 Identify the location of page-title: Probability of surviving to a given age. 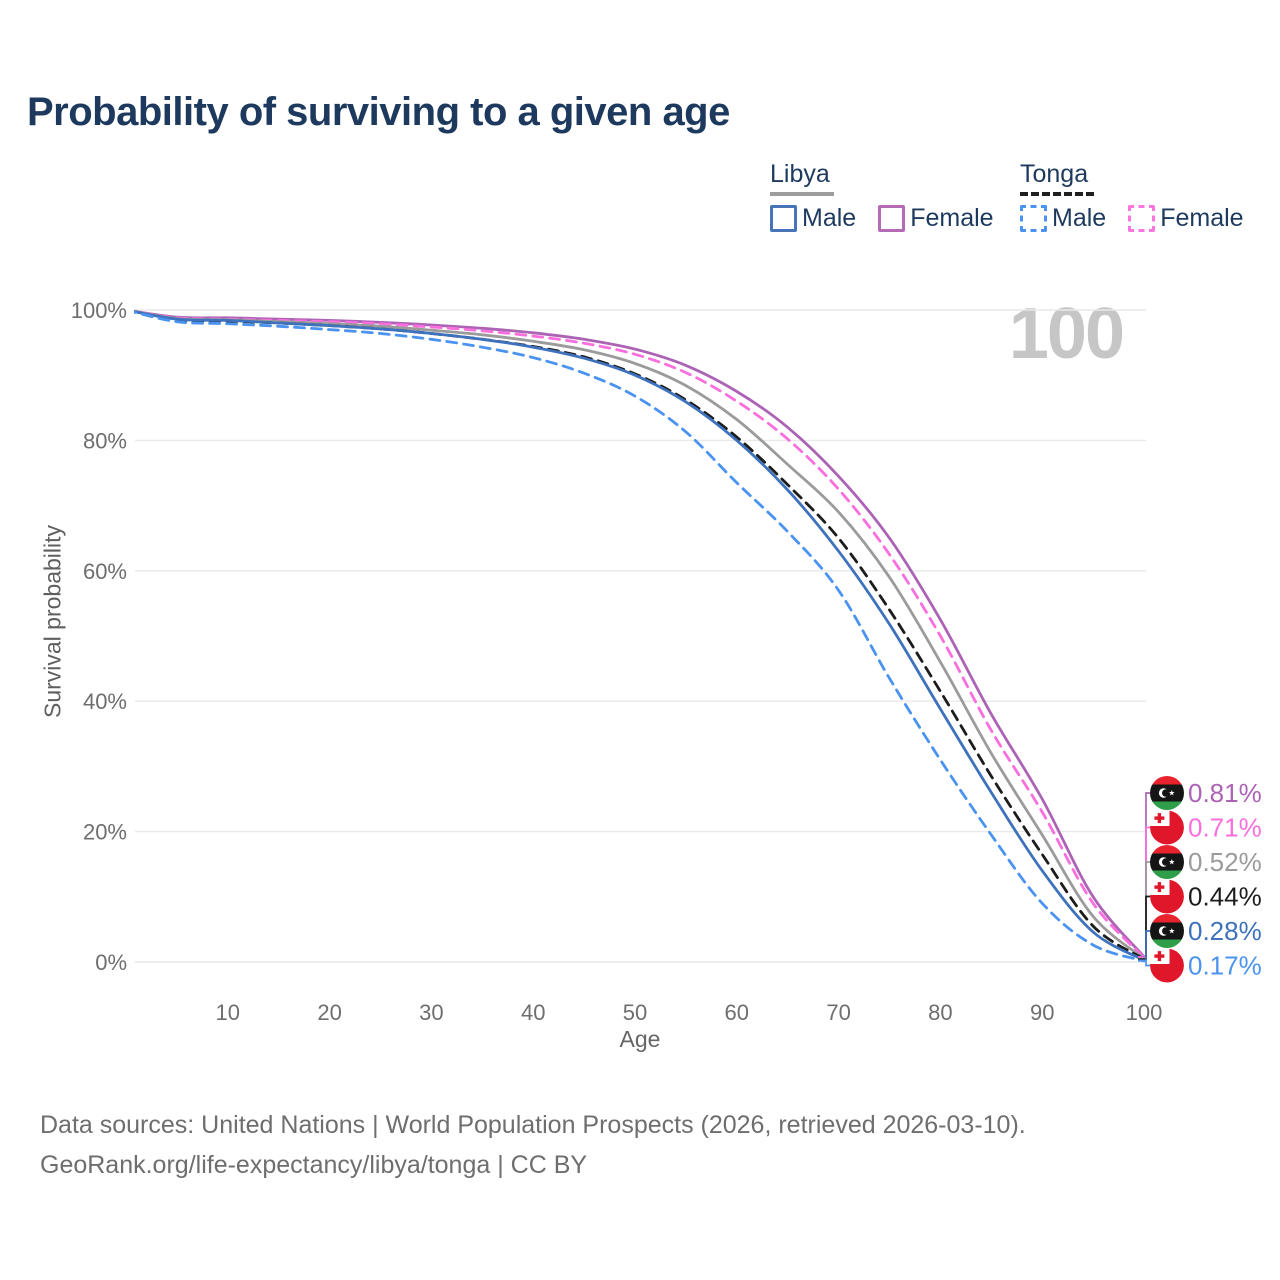
(378, 112).